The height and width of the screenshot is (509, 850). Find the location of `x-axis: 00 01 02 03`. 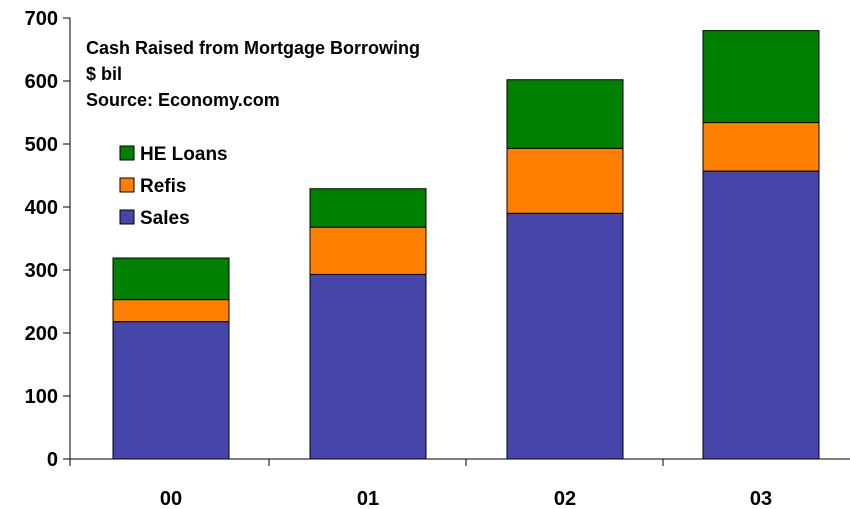

x-axis: 00 01 02 03 is located at coordinates (456, 483).